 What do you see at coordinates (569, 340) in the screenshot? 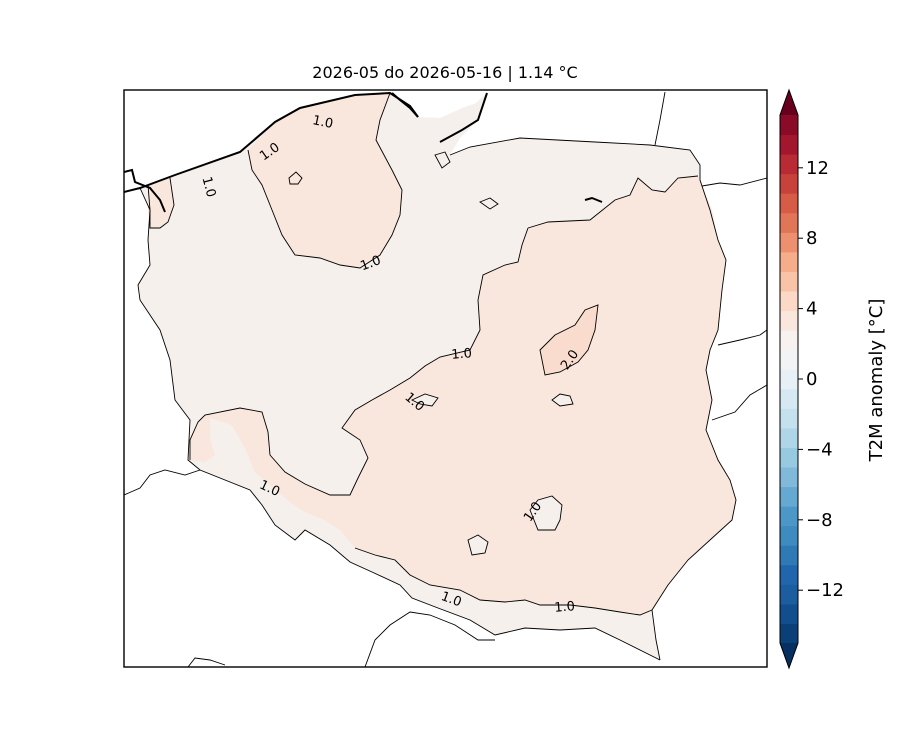
I see `anomaly-region-east-hotspot` at bounding box center [569, 340].